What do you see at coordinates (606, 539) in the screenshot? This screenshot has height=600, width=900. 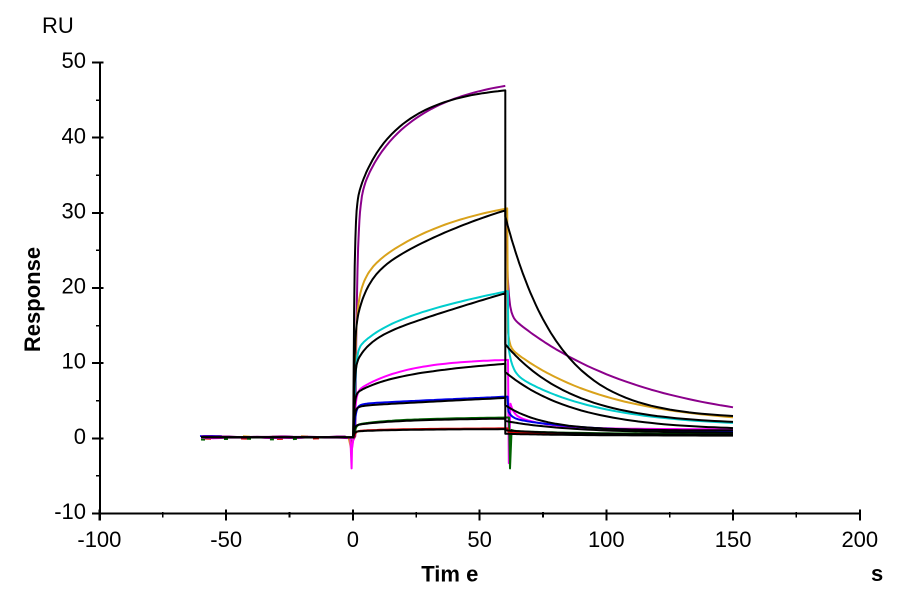 I see `svg-text: 100` at bounding box center [606, 539].